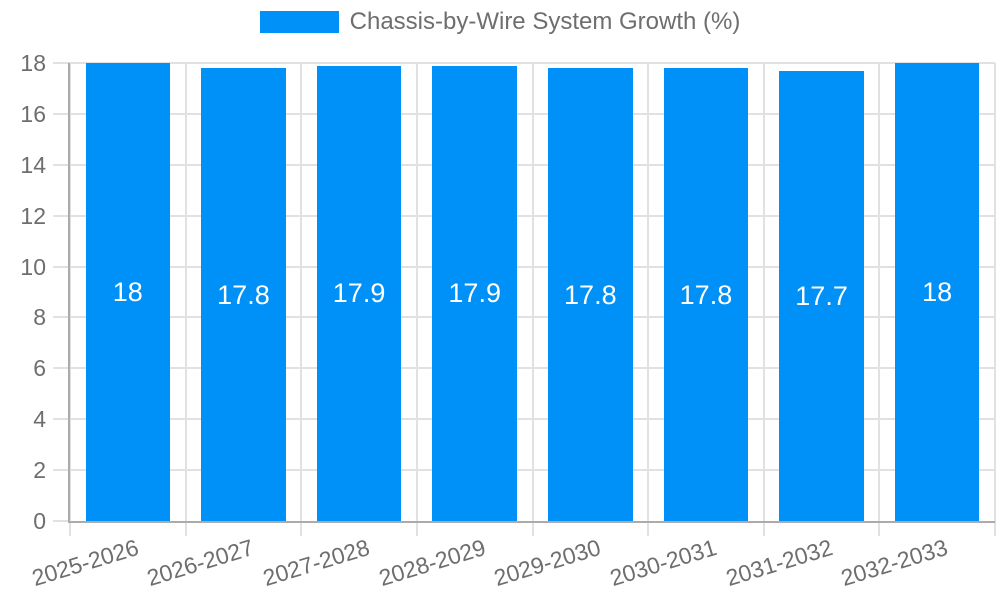 The height and width of the screenshot is (600, 1000). Describe the element at coordinates (33, 215) in the screenshot. I see `y-tick-label: 12` at that location.